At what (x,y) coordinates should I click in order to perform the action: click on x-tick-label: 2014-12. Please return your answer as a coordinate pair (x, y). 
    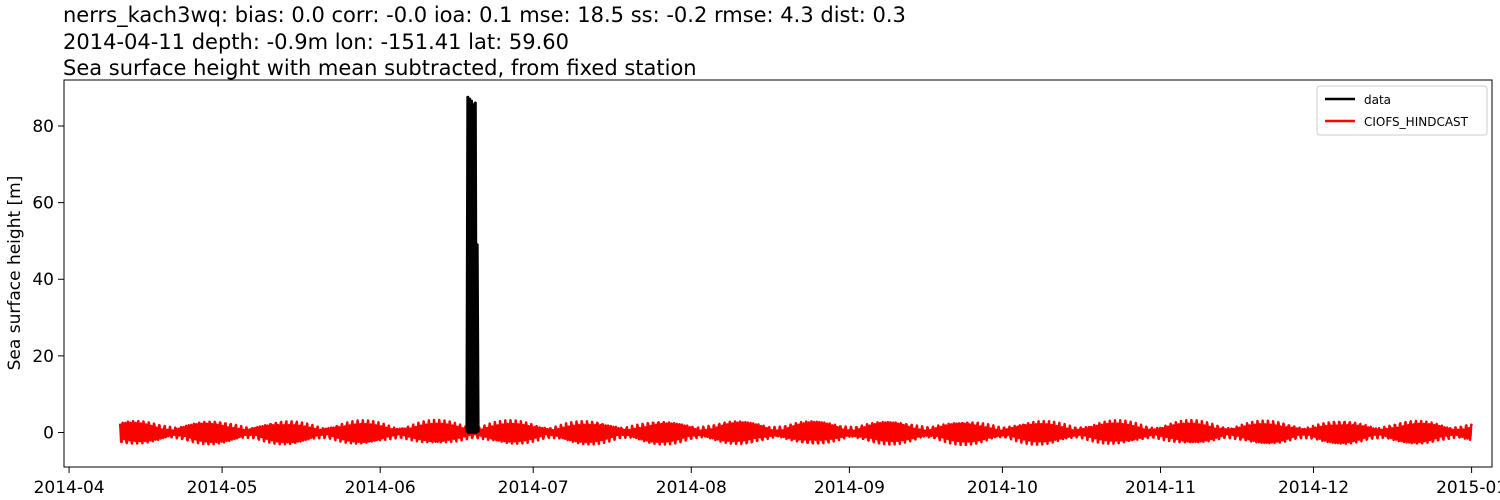
    Looking at the image, I should click on (1313, 488).